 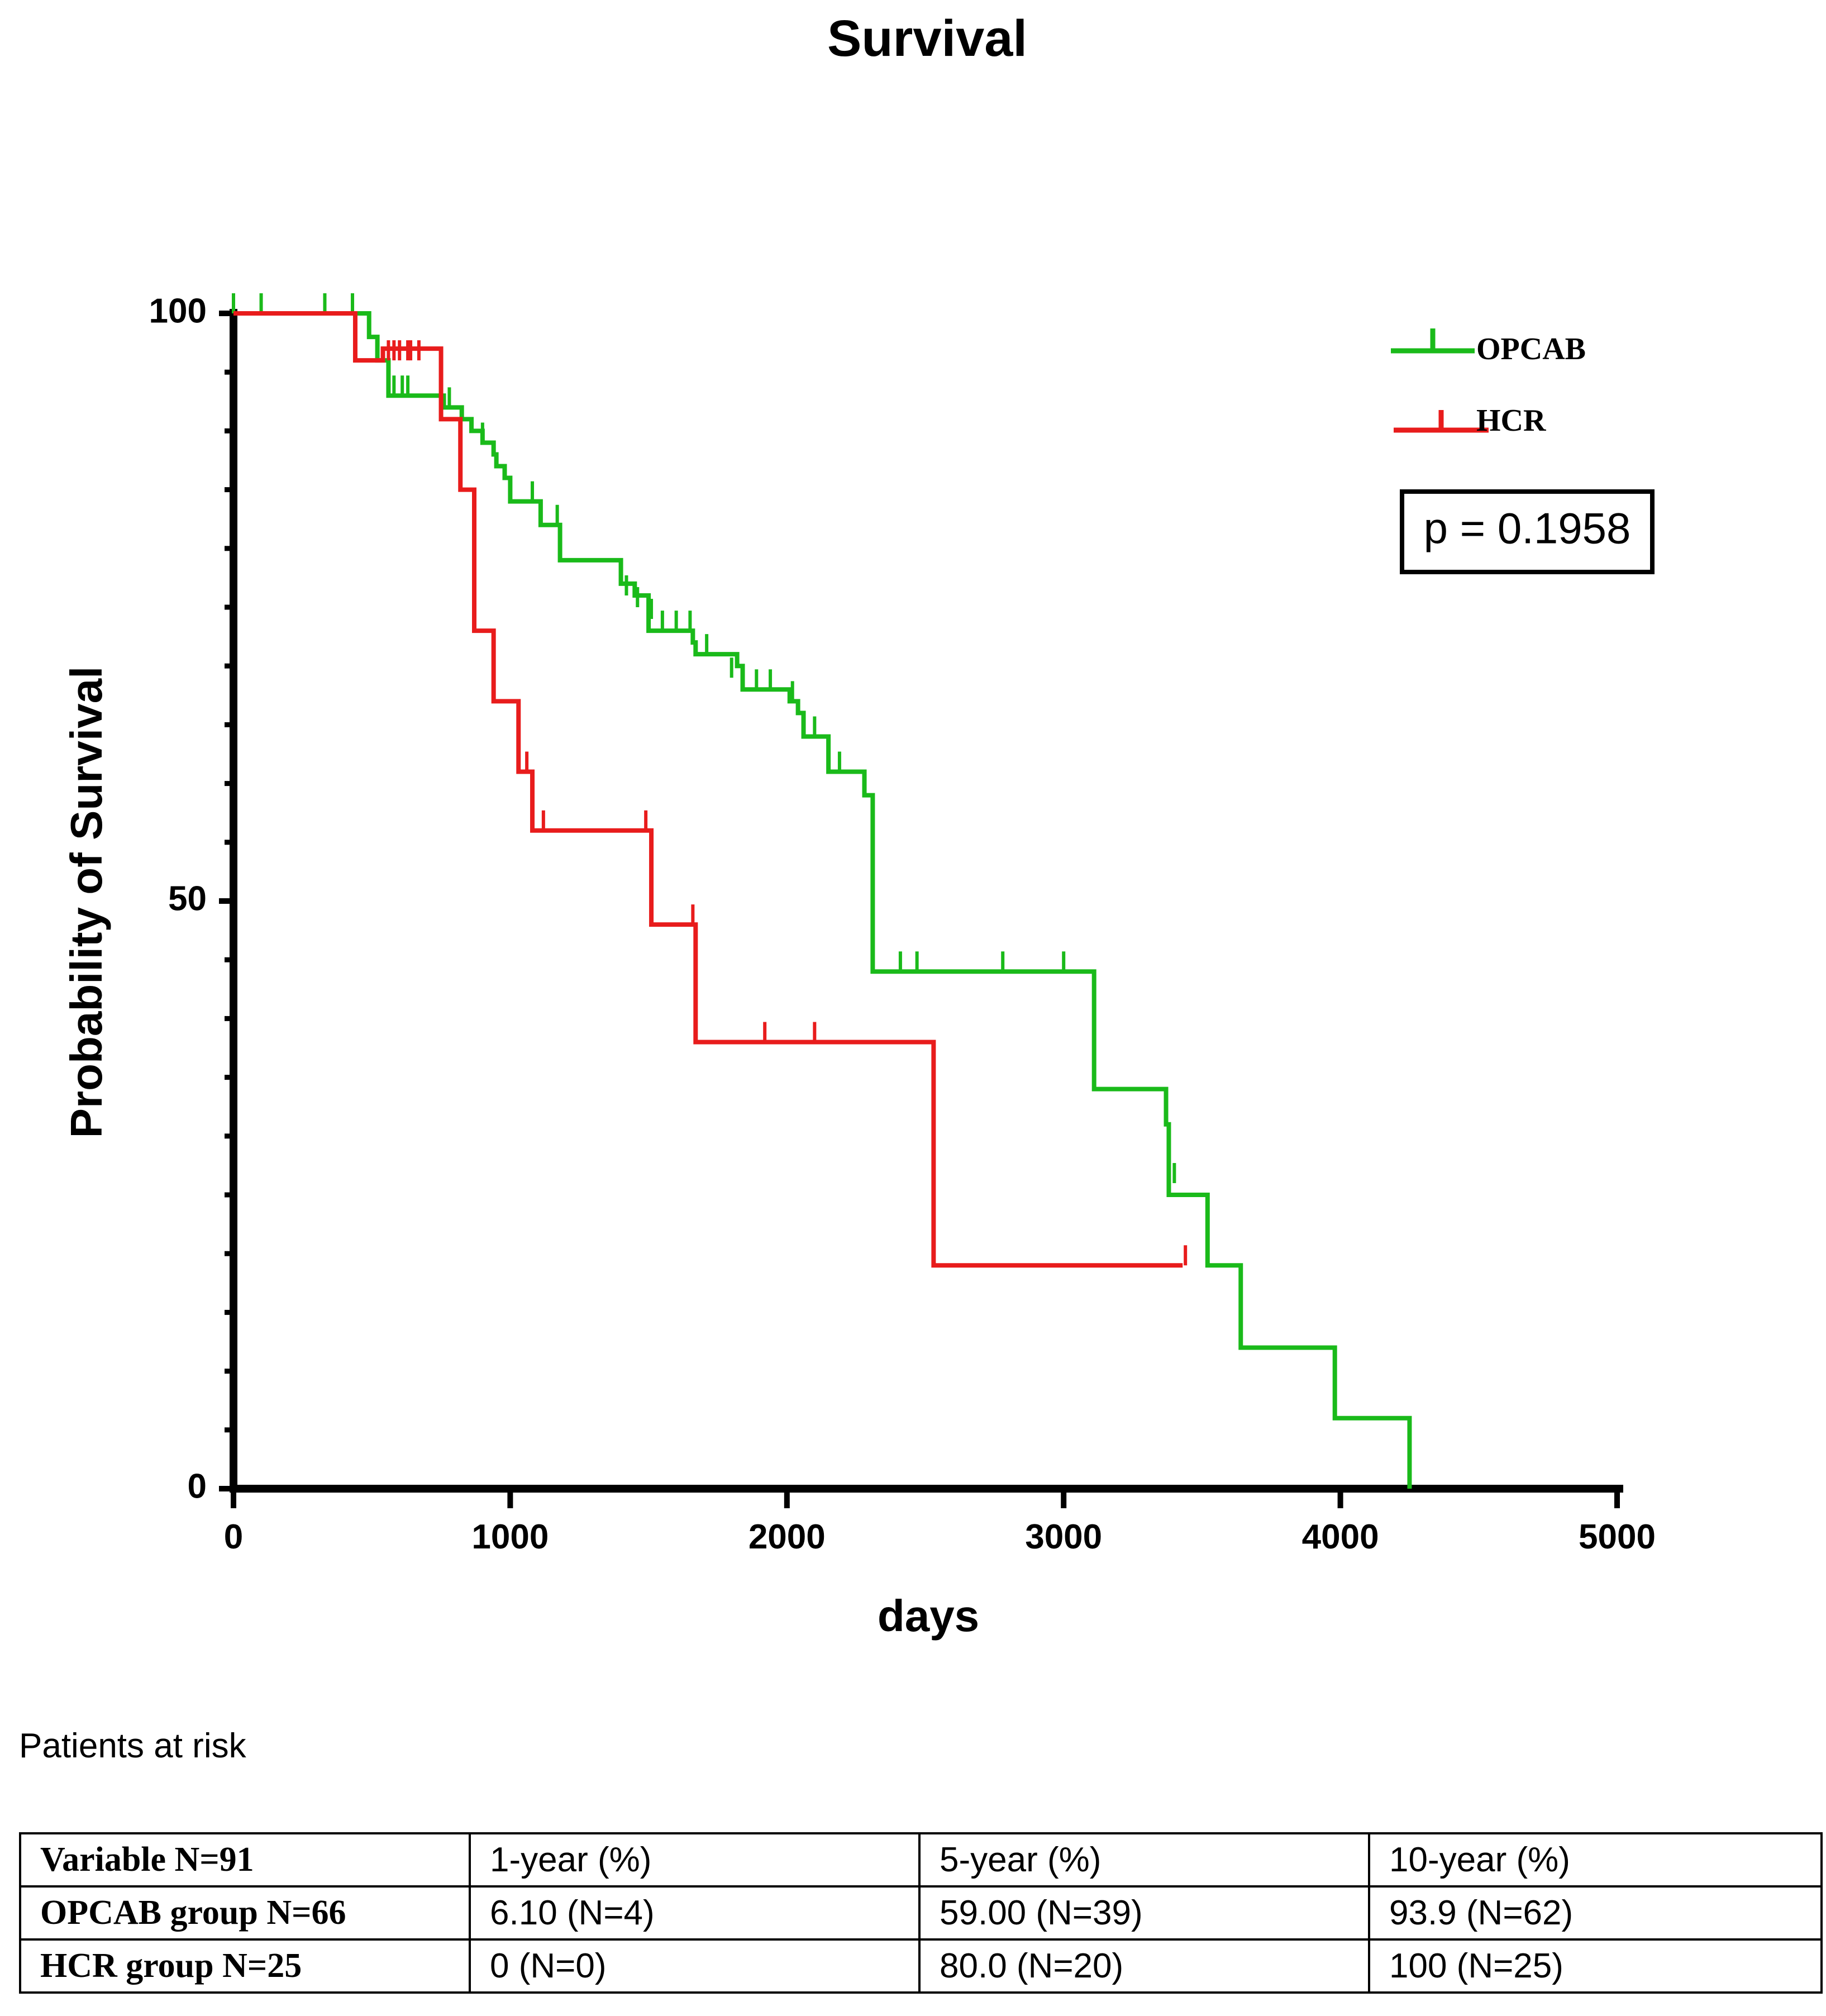 What do you see at coordinates (197, 1486) in the screenshot?
I see `y-tick-label: 0` at bounding box center [197, 1486].